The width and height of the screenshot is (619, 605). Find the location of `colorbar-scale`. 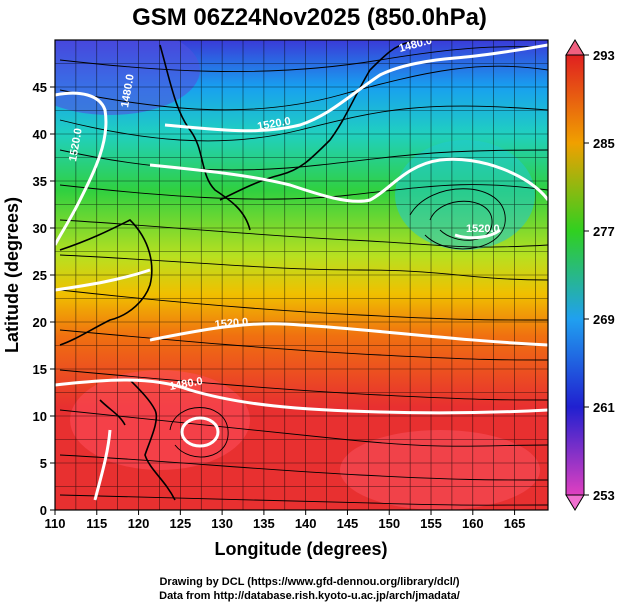

colorbar-scale is located at coordinates (575, 275).